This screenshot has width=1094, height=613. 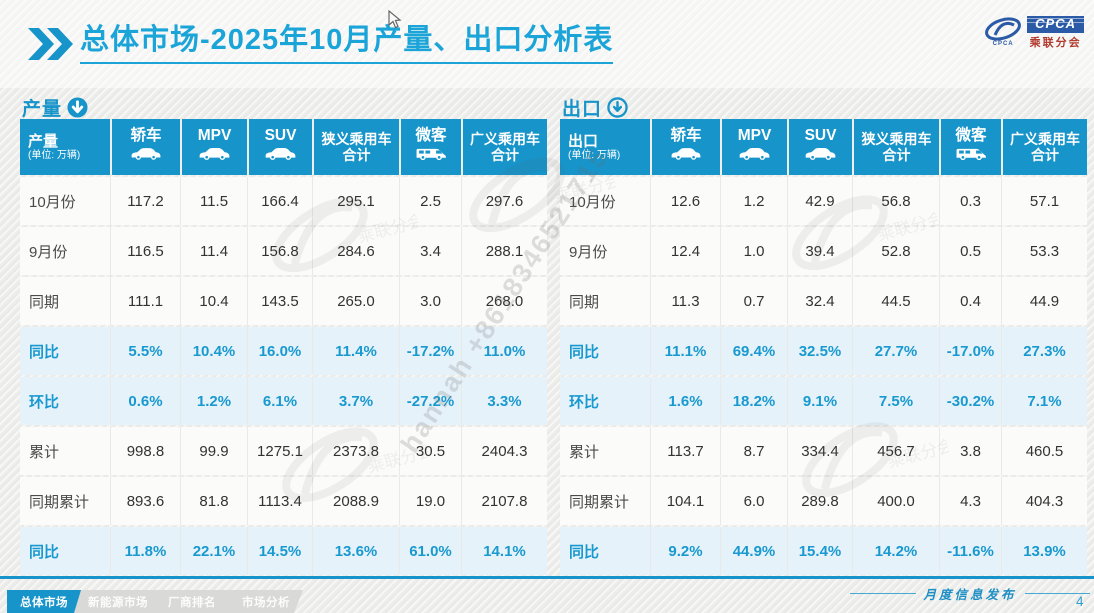 I want to click on column-header: 狭义乘用车 合计, so click(x=895, y=147).